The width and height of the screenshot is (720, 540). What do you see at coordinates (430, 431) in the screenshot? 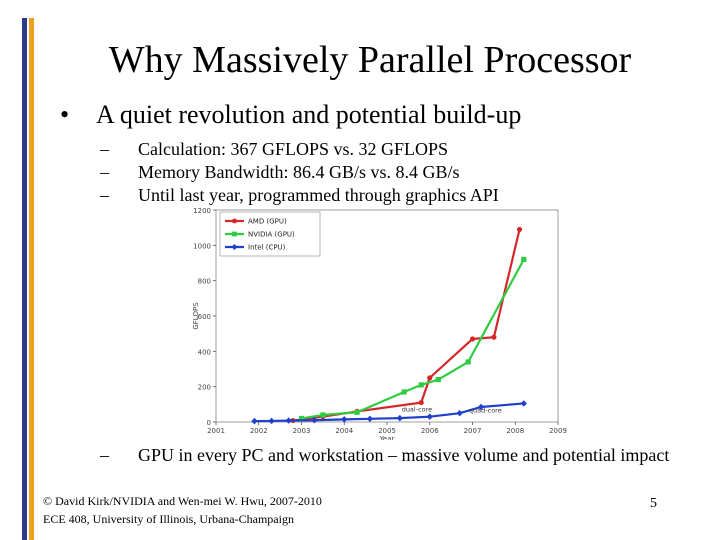
I see `x-tick-label: 2006` at bounding box center [430, 431].